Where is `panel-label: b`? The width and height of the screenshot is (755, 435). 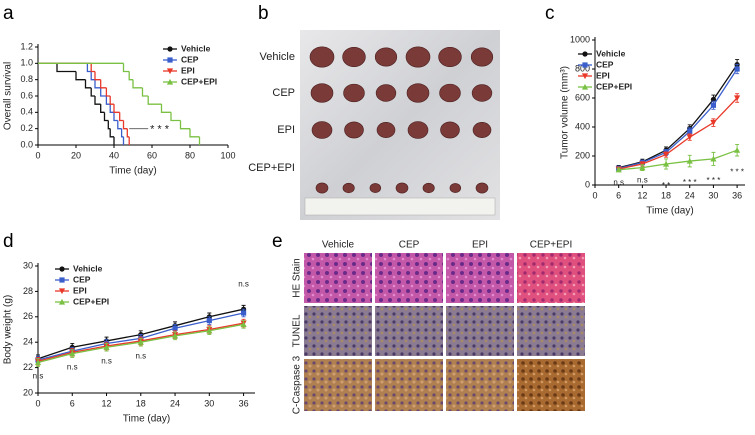
panel-label: b is located at coordinates (263, 13).